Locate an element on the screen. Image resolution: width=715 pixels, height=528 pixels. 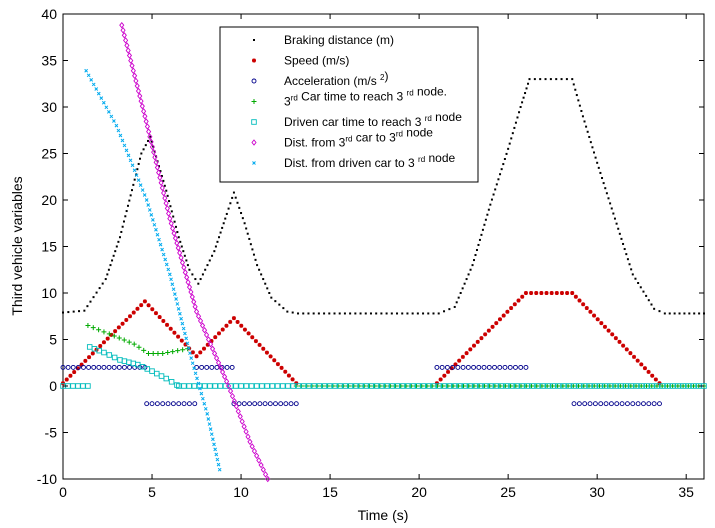
y-tick-label: 10 is located at coordinates (49, 293).